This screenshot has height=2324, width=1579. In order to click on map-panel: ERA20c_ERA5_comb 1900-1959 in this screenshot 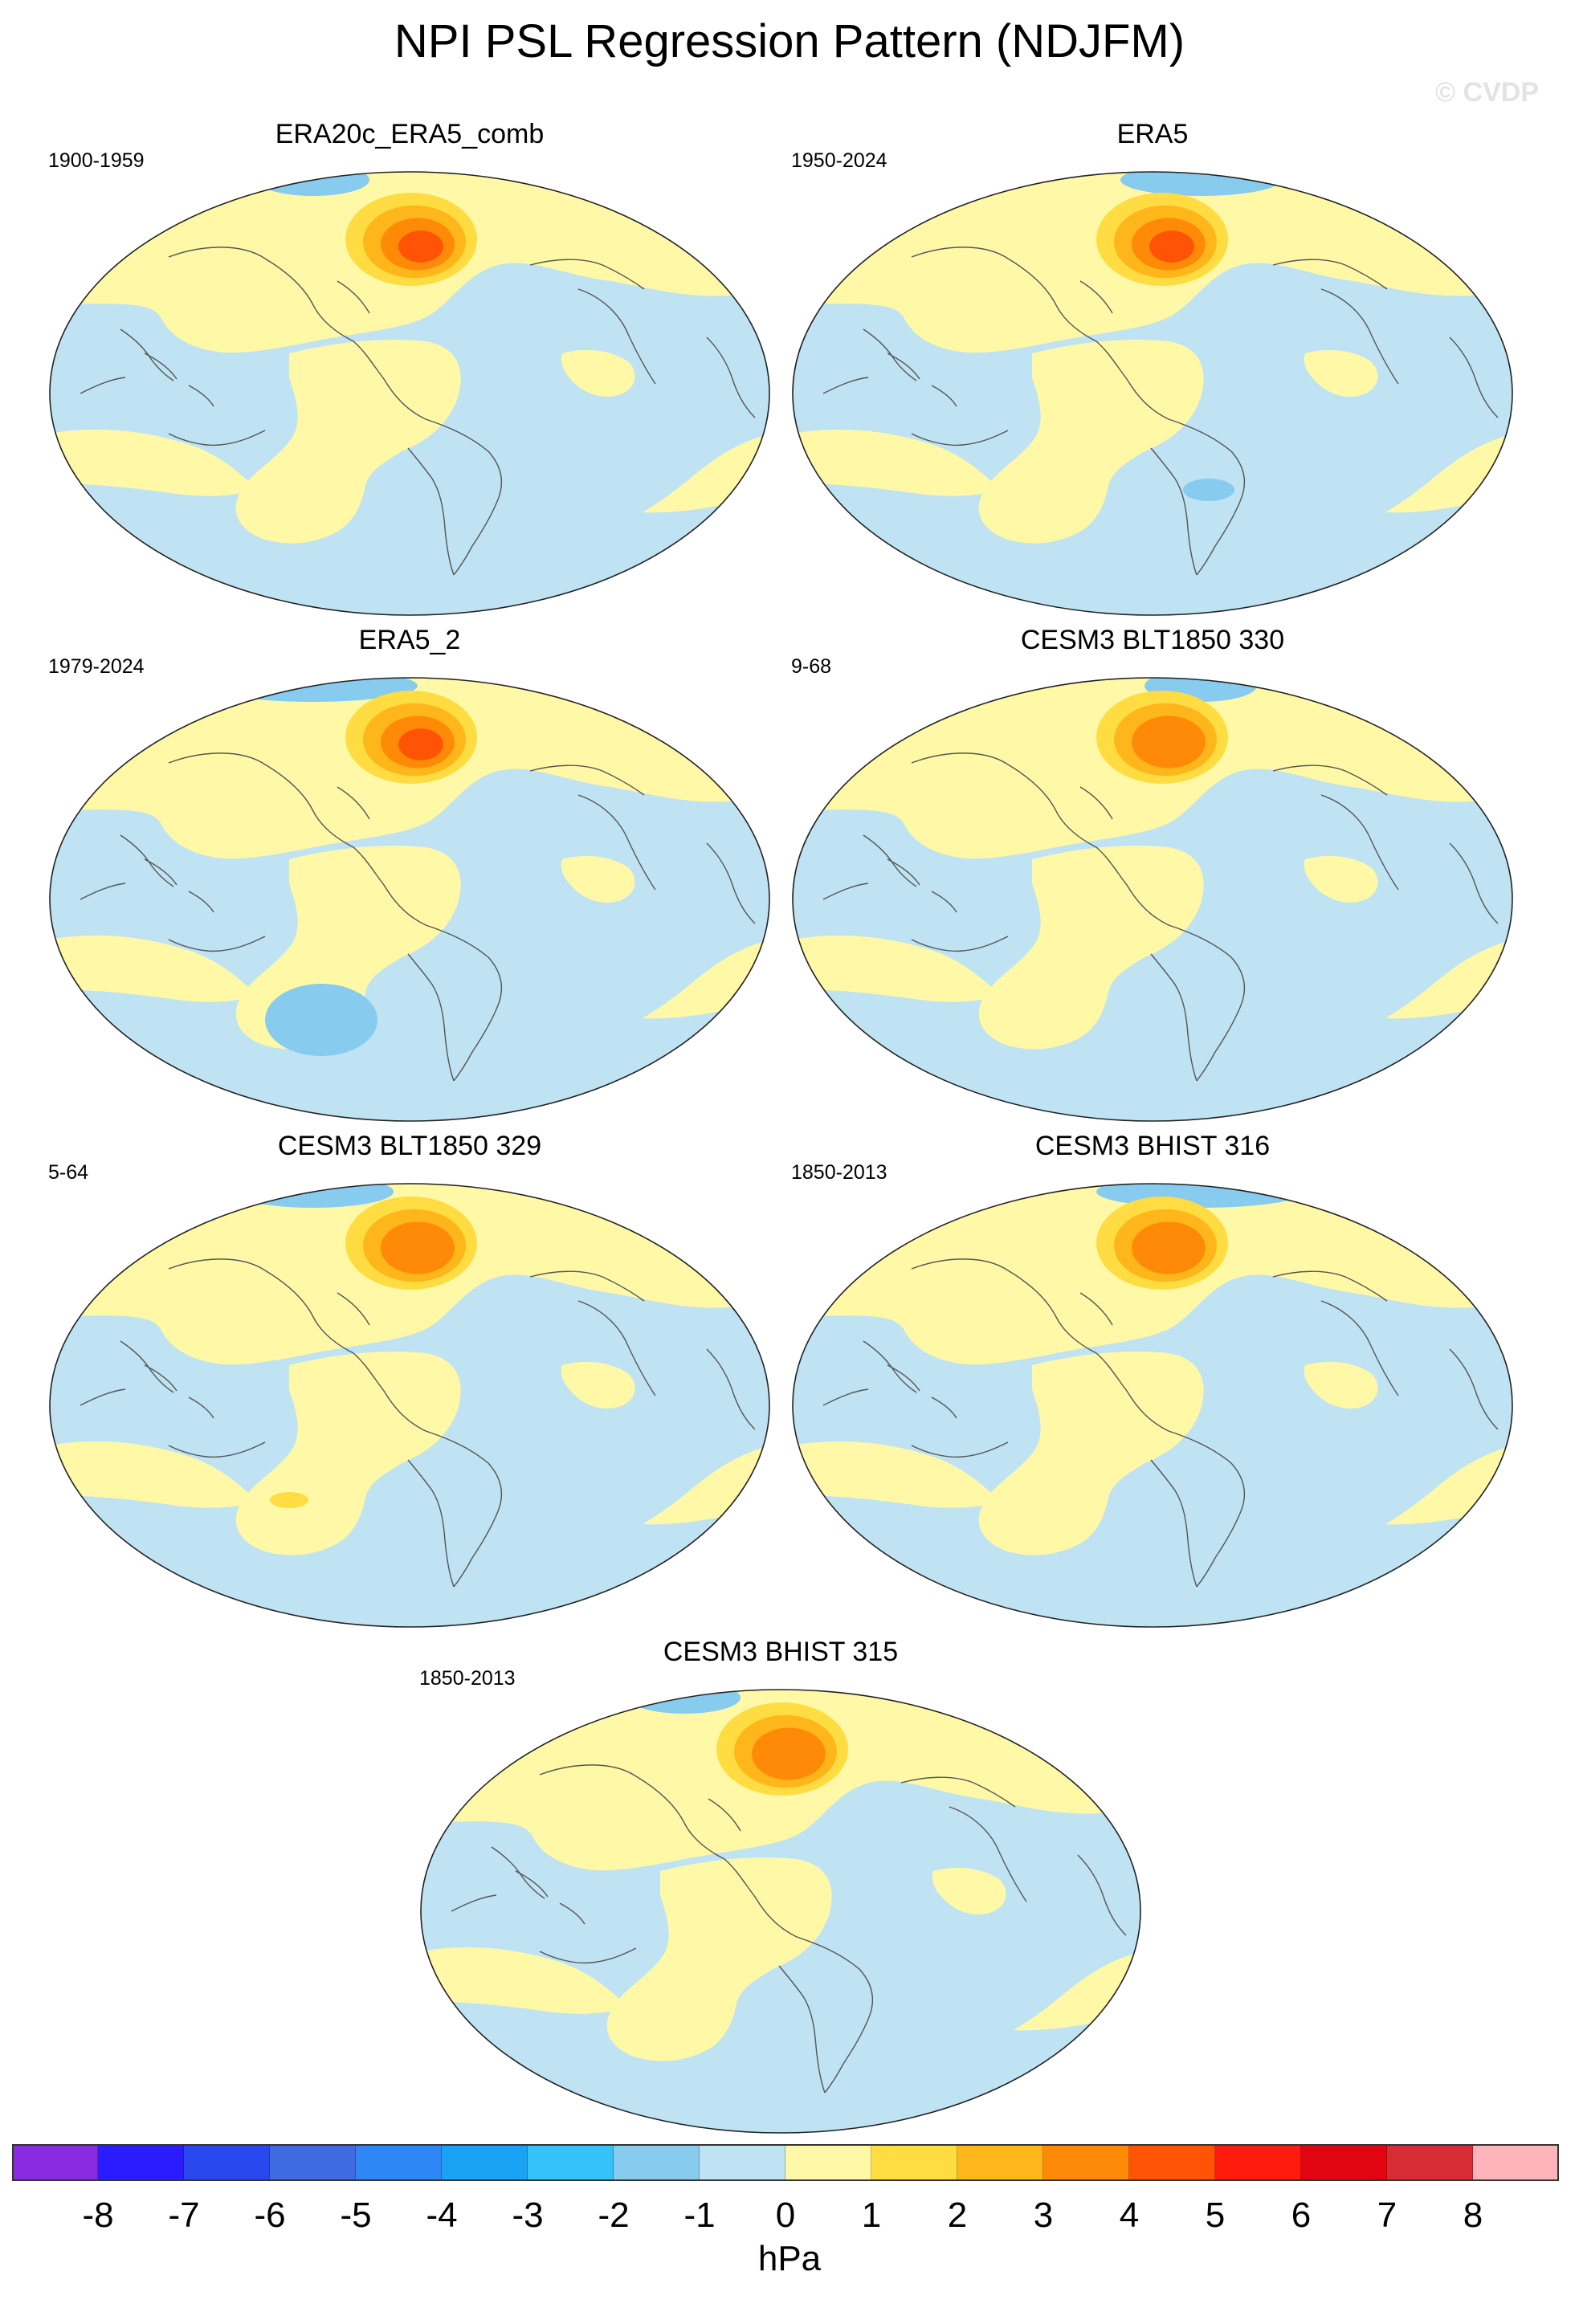, I will do `click(409, 372)`.